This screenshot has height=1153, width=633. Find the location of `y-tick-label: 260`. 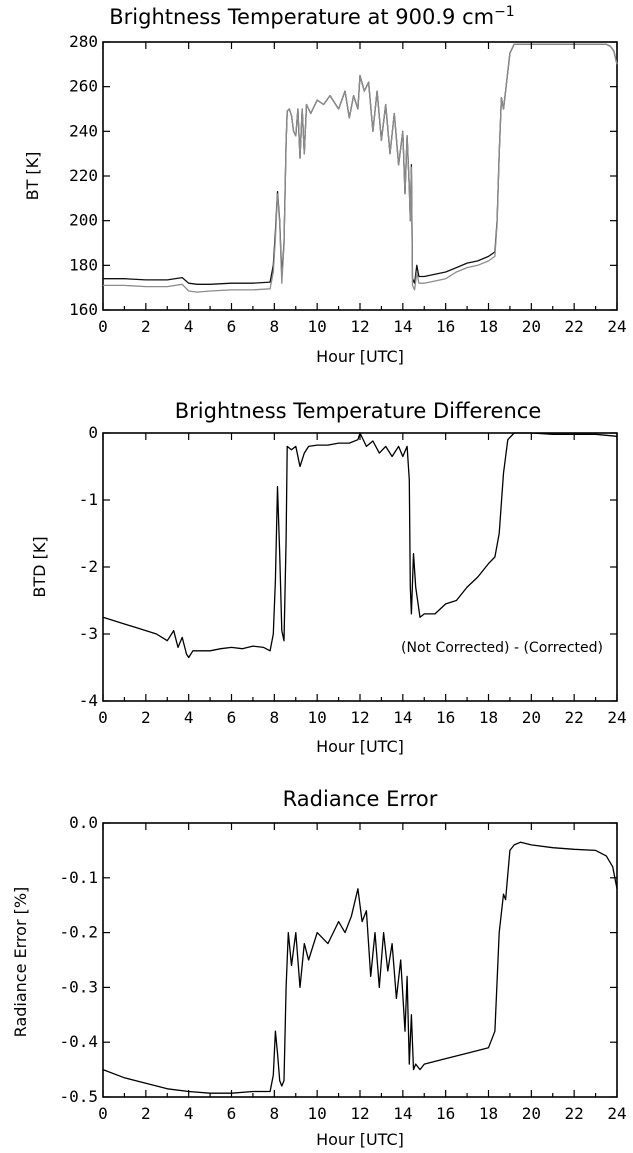

y-tick-label: 260 is located at coordinates (83, 86).